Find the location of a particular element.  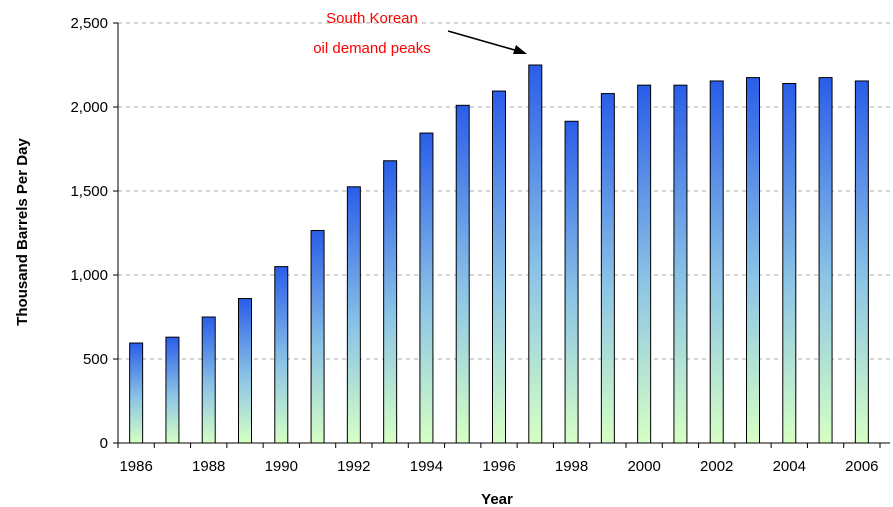

annotation-line-2: oil demand peaks is located at coordinates (372, 48).